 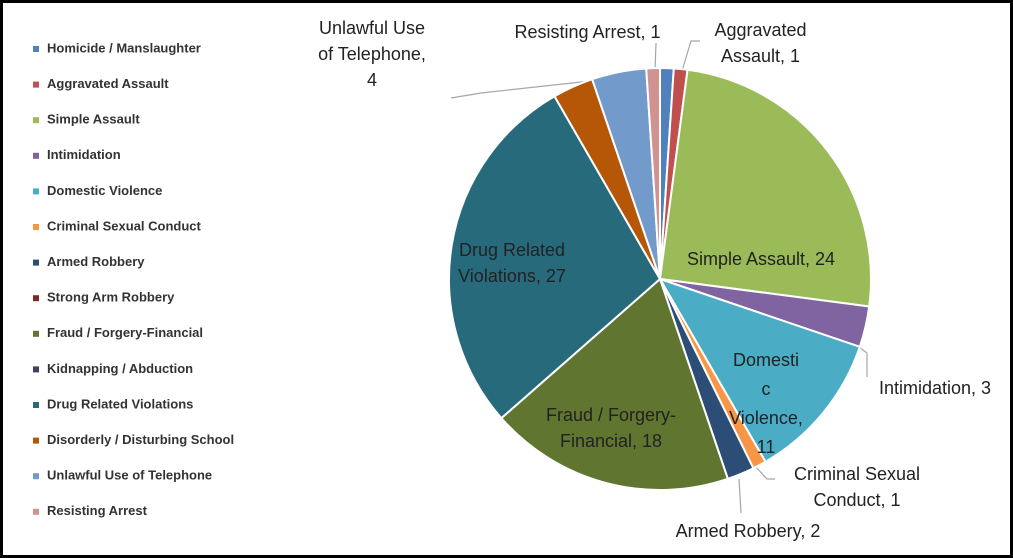 I want to click on legend-label: Resisting Arrest, so click(x=97, y=510).